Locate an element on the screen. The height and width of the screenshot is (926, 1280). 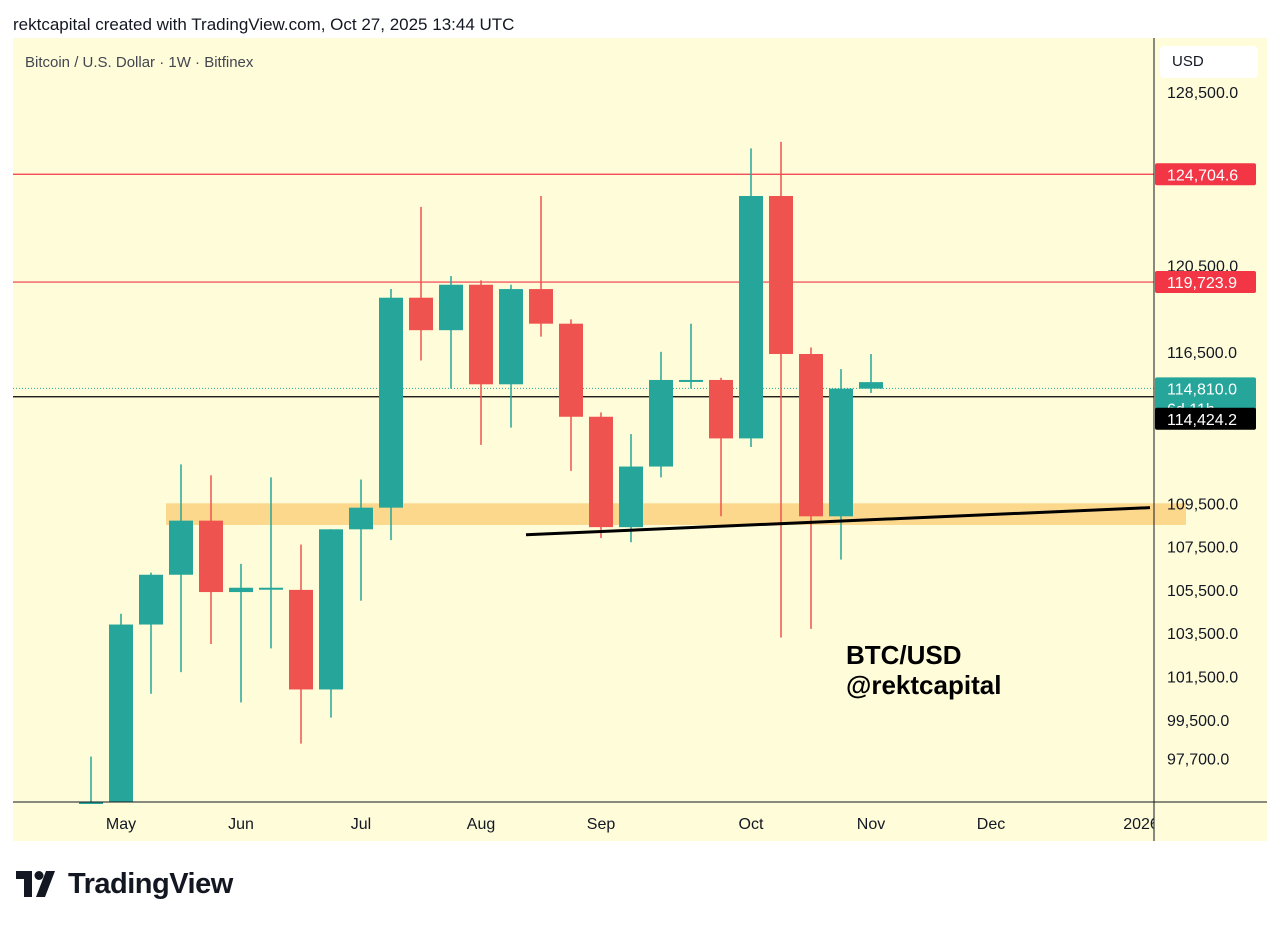
y-tick-label: 116,500.0 is located at coordinates (1202, 353).